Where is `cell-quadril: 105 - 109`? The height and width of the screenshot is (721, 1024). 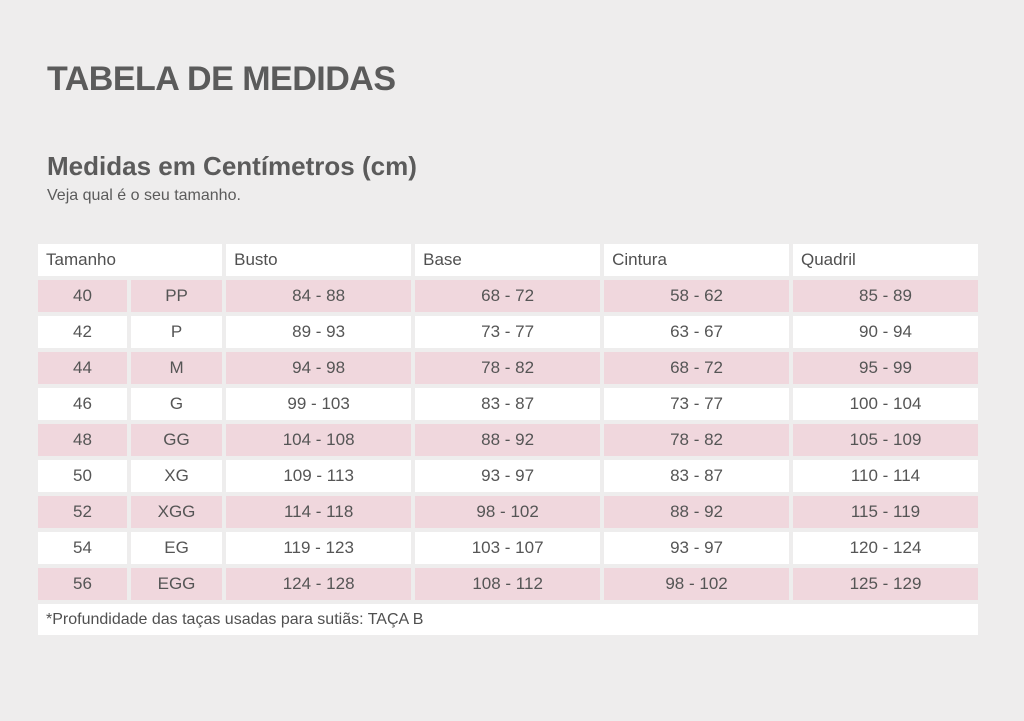
cell-quadril: 105 - 109 is located at coordinates (885, 440).